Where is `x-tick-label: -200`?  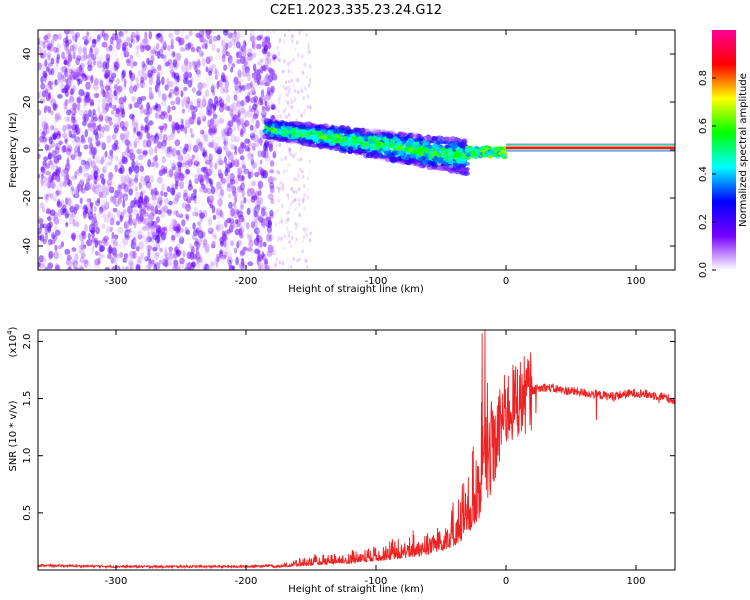
x-tick-label: -200 is located at coordinates (246, 281).